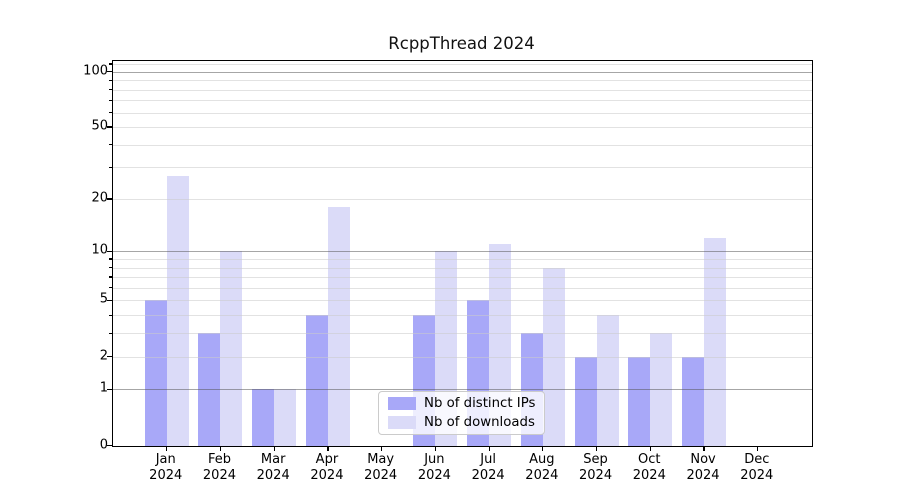 The width and height of the screenshot is (900, 500). I want to click on legend-item-distinct-ips: Nb of distinct IPs, so click(461, 403).